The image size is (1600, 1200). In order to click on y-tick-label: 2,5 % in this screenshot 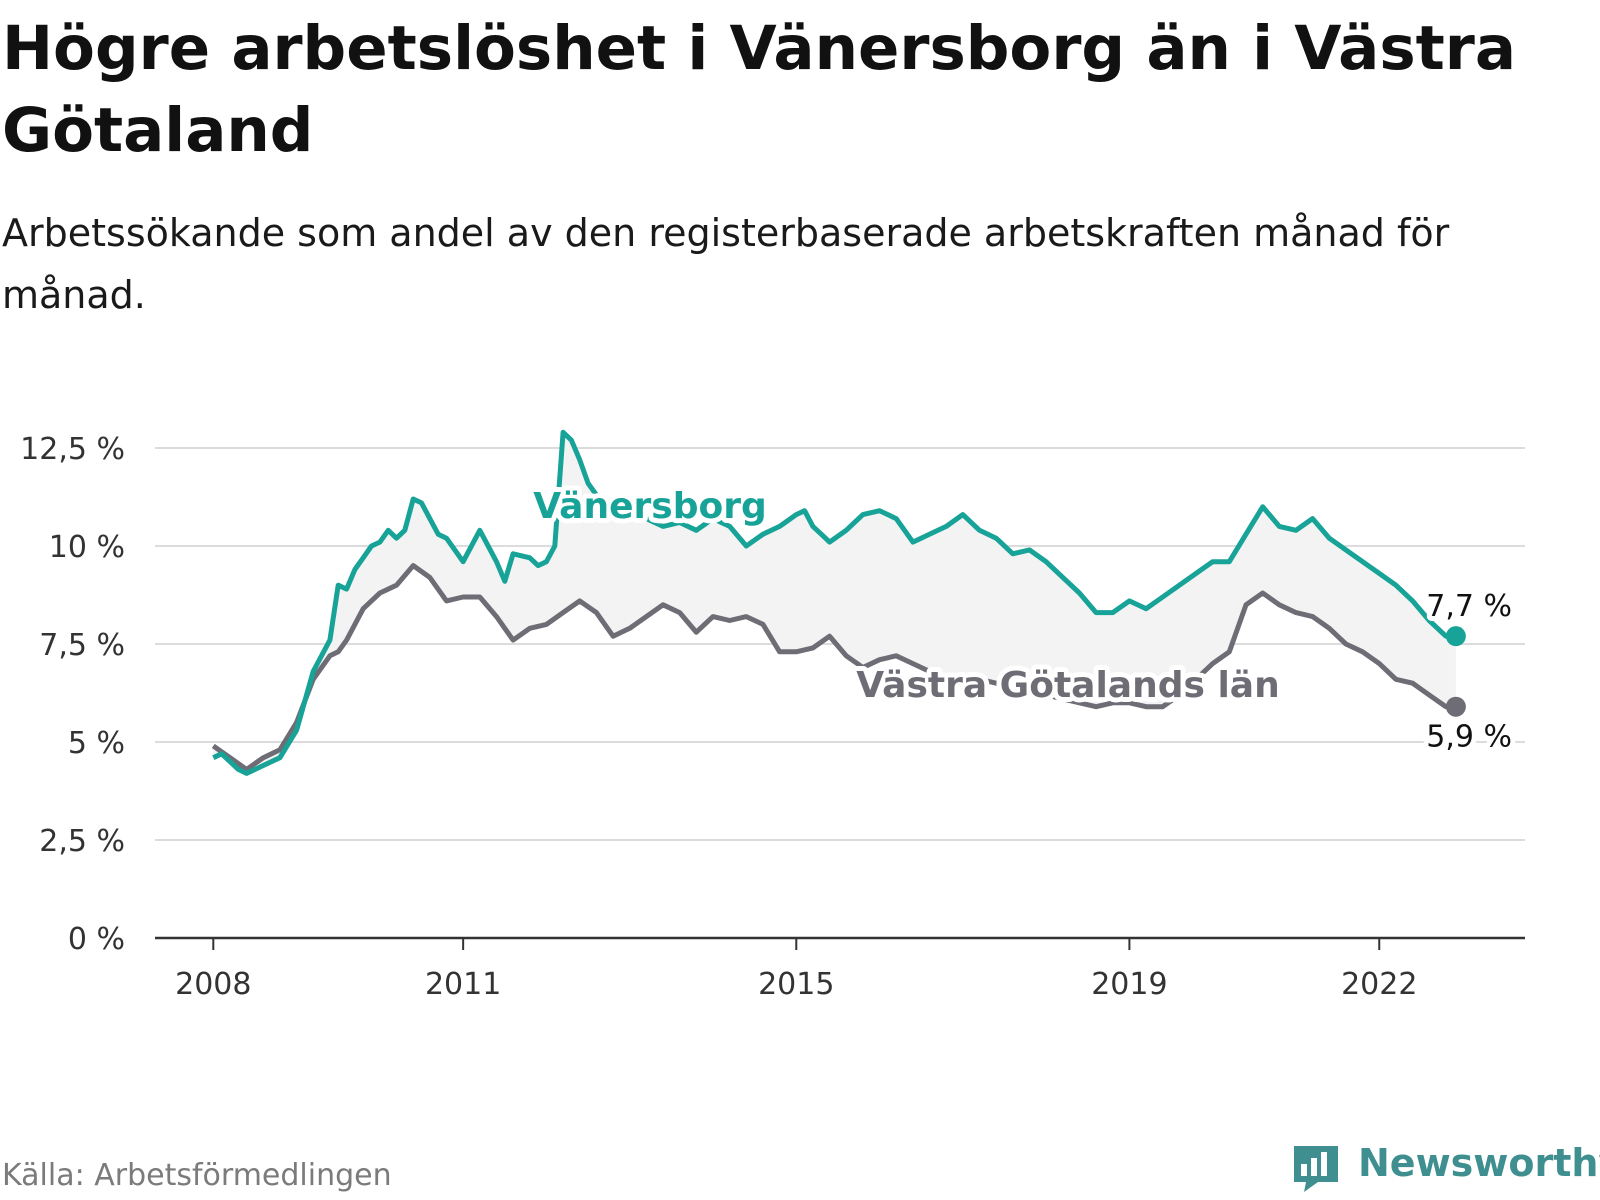, I will do `click(82, 841)`.